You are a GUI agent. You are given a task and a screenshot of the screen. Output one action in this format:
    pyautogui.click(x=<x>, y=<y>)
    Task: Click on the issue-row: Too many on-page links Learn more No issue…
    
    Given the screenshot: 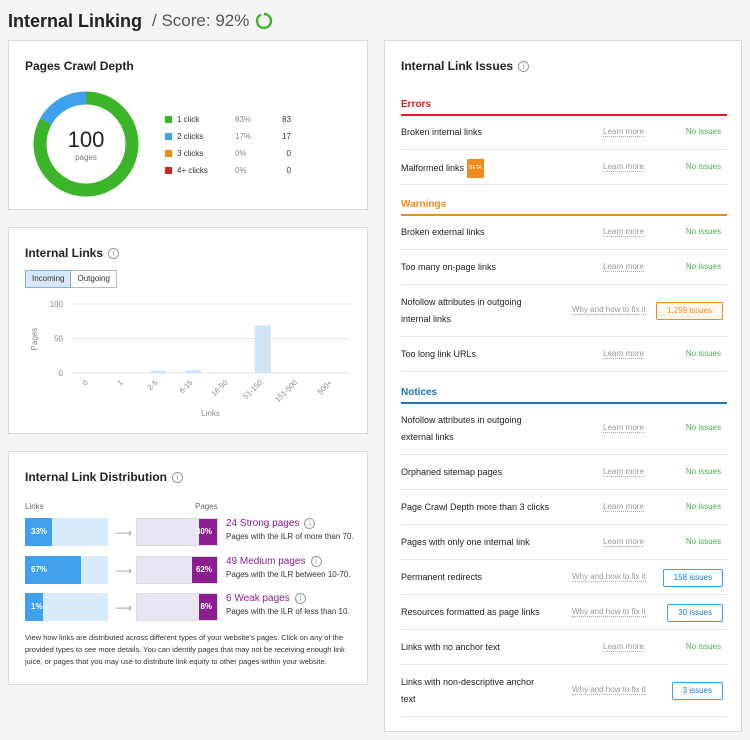 What is the action you would take?
    pyautogui.click(x=564, y=267)
    